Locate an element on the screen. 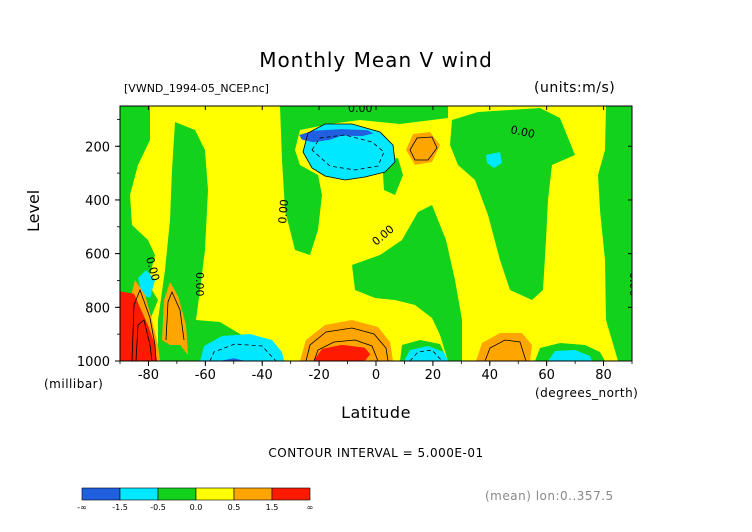 The image size is (752, 532). x-tick-label: 20 is located at coordinates (433, 375).